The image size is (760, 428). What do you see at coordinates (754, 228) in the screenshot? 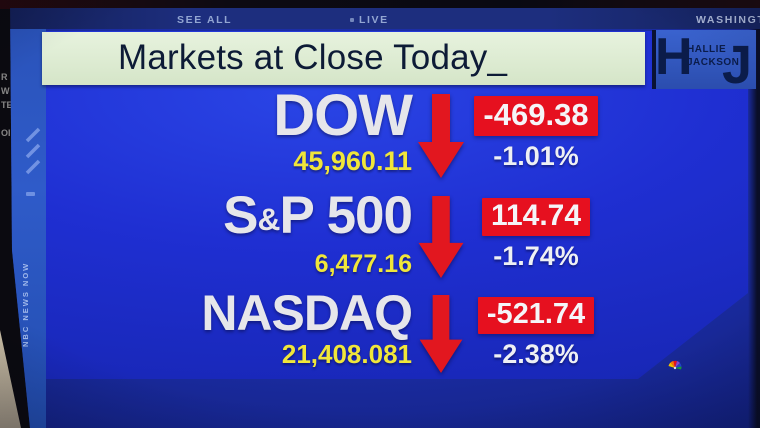
I see `screen-right-edge` at bounding box center [754, 228].